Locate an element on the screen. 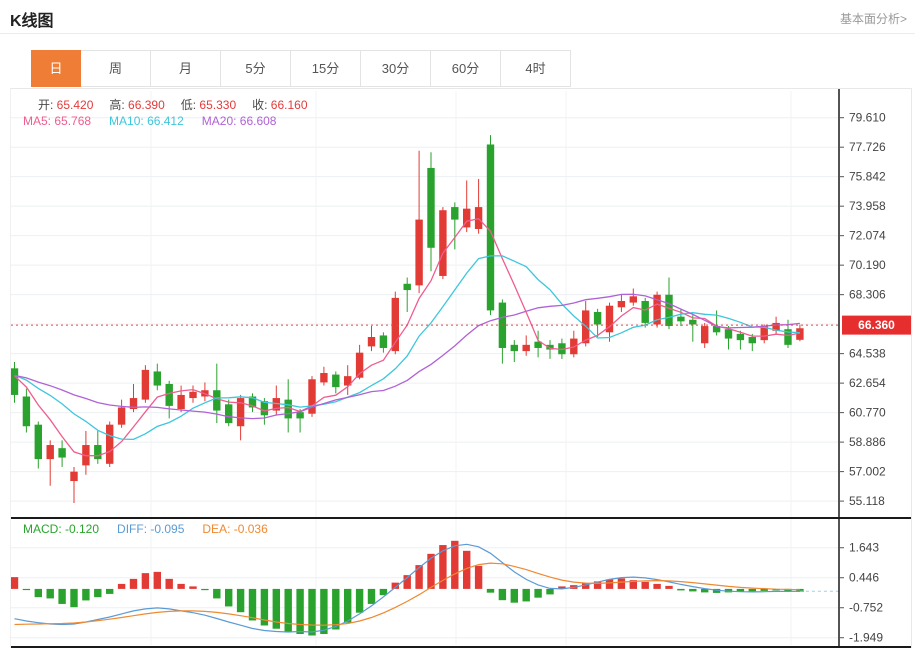 The image size is (915, 649). diff-line is located at coordinates (407, 588).